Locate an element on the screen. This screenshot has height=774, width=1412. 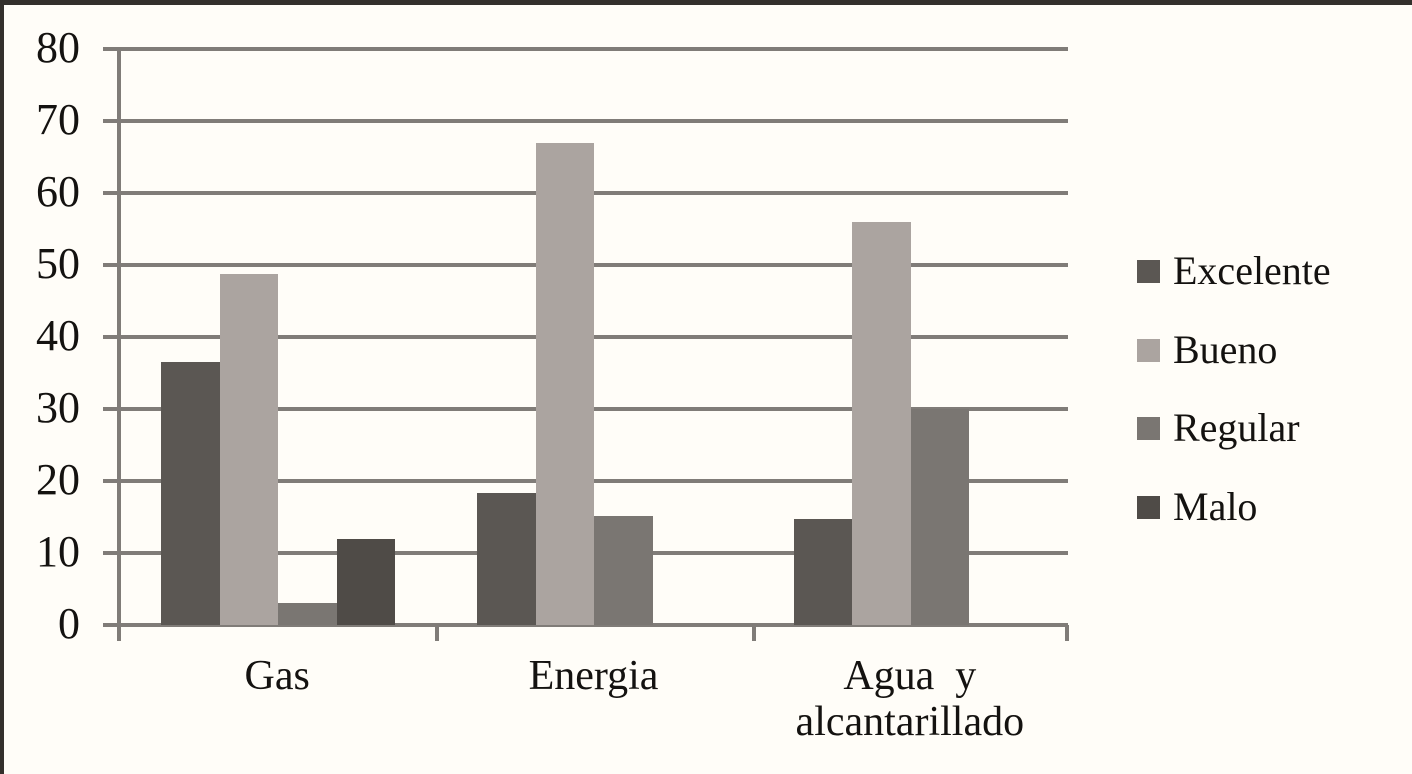
x-axis-category-label: Gas is located at coordinates (277, 676).